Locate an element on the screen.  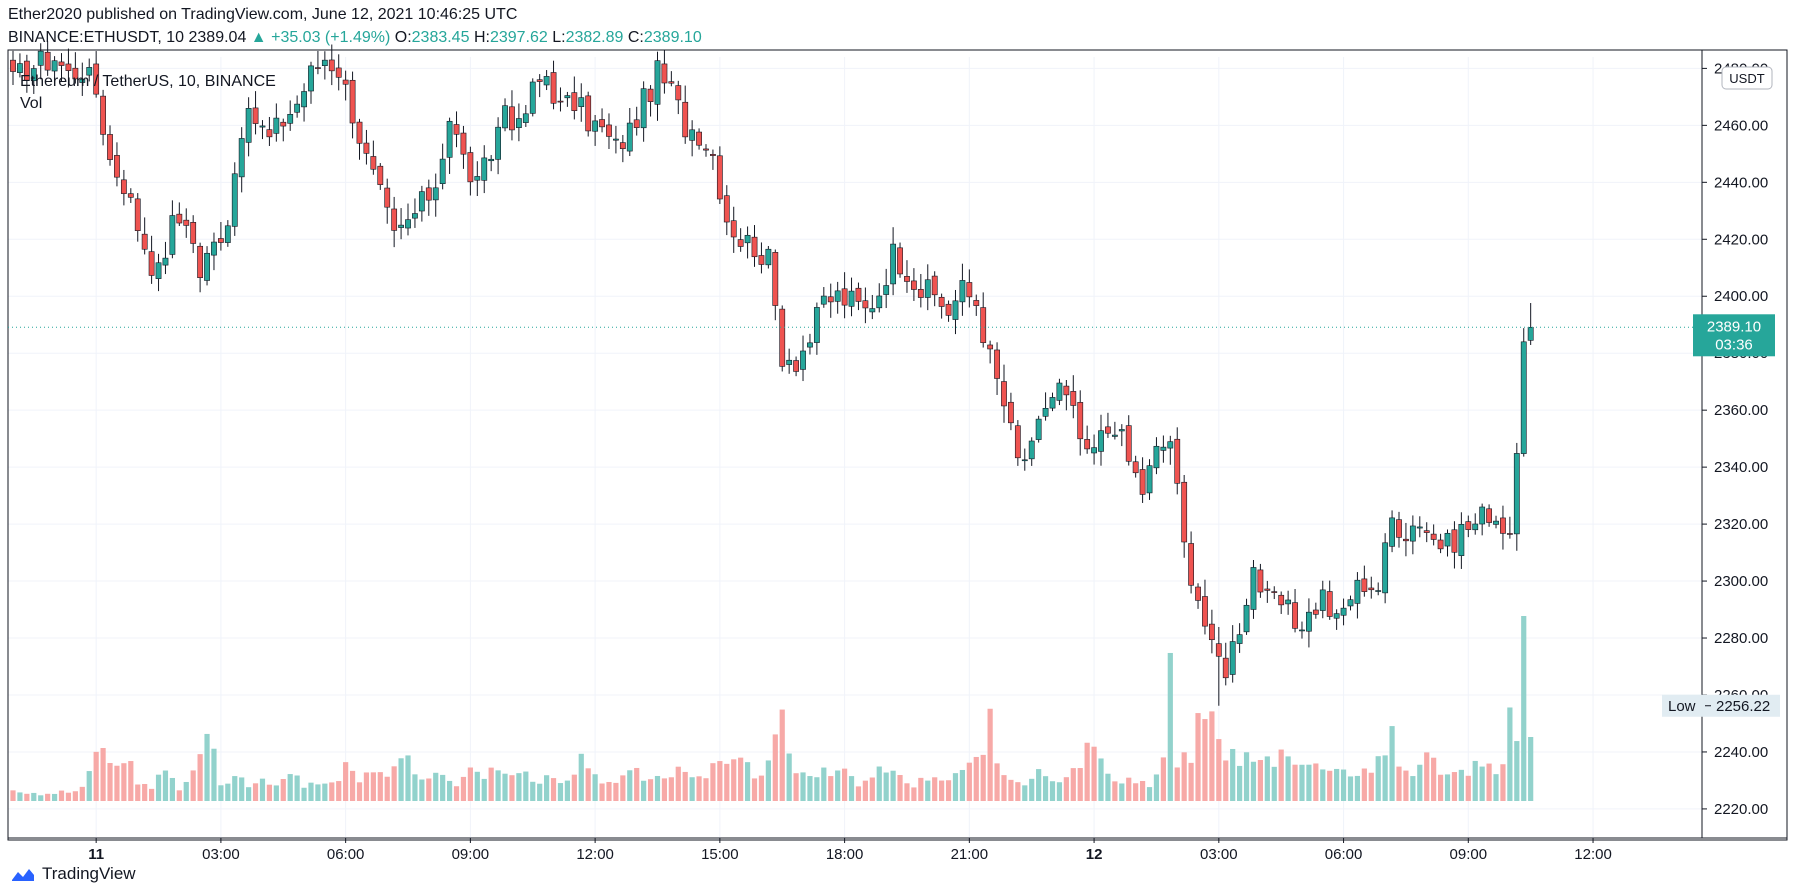
x-tick-label: 09:00 is located at coordinates (471, 854).